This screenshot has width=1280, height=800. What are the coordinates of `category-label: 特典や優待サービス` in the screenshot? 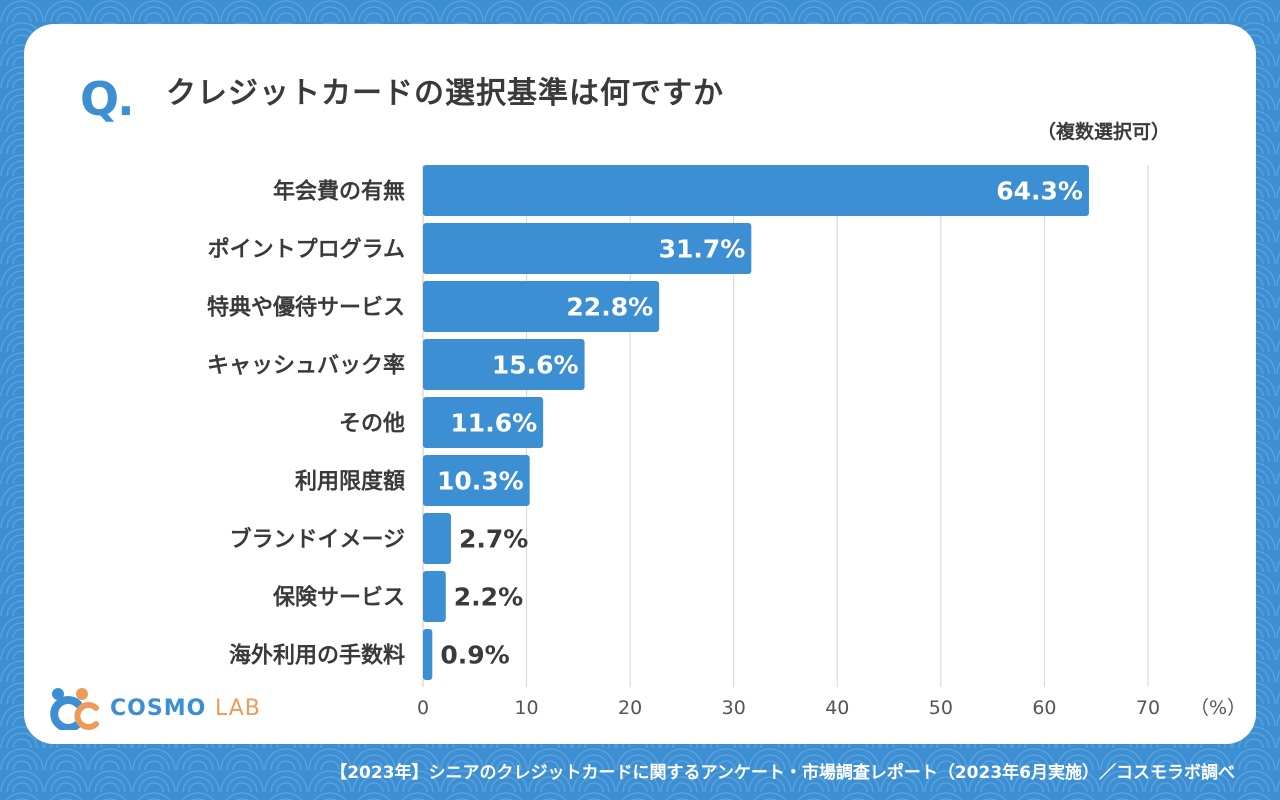 It's located at (306, 308).